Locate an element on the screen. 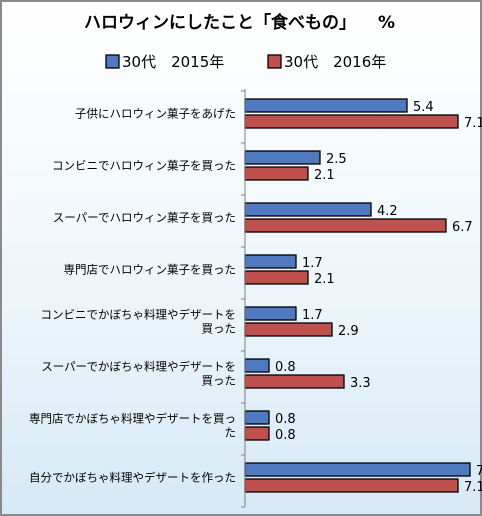  category-label-4-line-1: 買った is located at coordinates (219, 329).